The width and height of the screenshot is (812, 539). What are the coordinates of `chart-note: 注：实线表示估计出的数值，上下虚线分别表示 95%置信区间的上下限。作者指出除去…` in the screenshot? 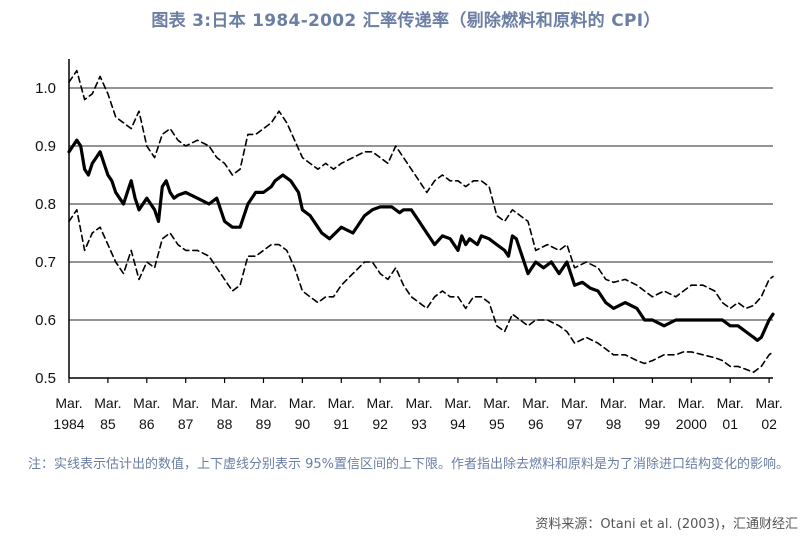 It's located at (409, 464).